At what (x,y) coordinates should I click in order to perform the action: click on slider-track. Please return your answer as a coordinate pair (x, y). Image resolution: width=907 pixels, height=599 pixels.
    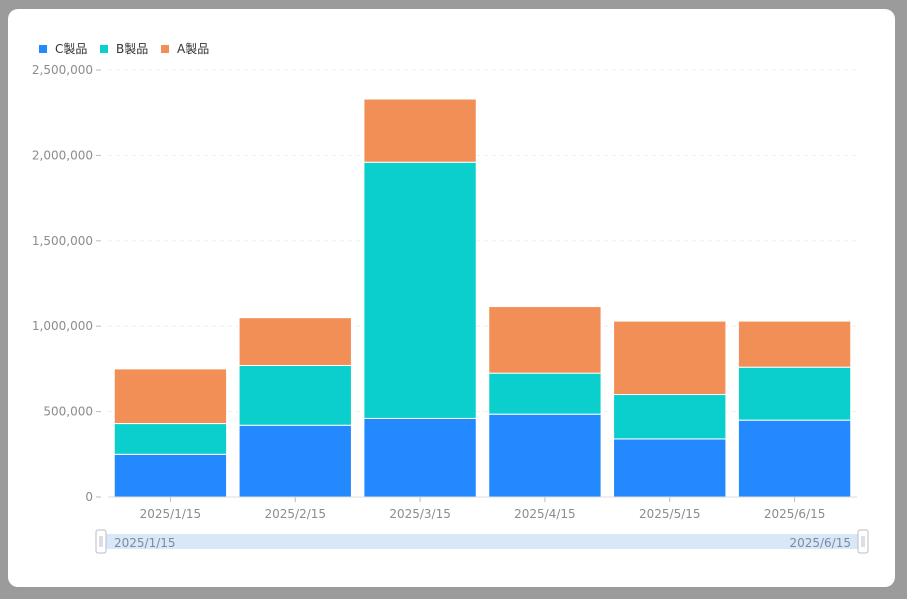
    Looking at the image, I should click on (482, 541).